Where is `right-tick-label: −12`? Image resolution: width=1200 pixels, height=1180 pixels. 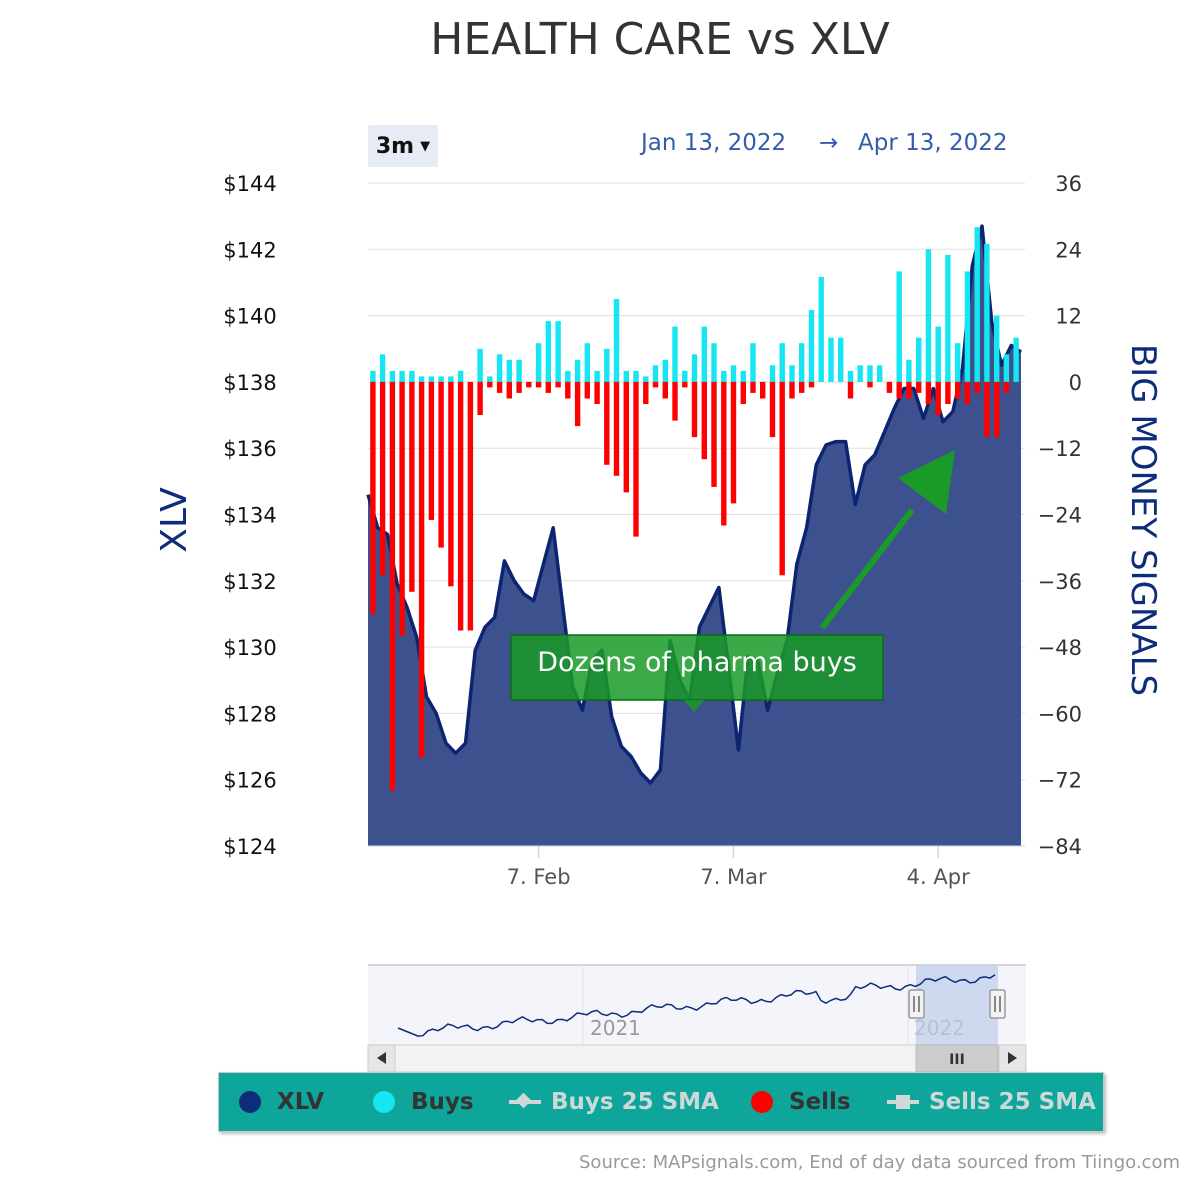 right-tick-label: −12 is located at coordinates (1060, 449).